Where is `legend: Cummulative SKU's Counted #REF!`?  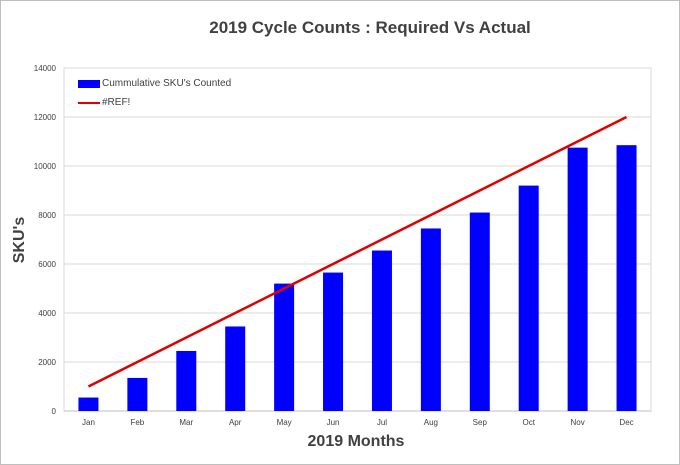 legend: Cummulative SKU's Counted #REF! is located at coordinates (154, 93).